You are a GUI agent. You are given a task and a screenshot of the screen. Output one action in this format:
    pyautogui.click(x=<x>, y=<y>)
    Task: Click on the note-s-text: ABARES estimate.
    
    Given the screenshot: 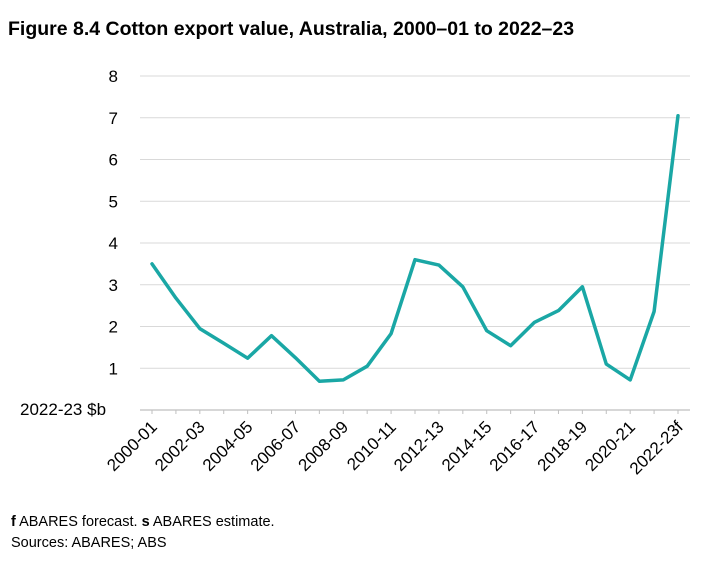 What is the action you would take?
    pyautogui.click(x=212, y=522)
    